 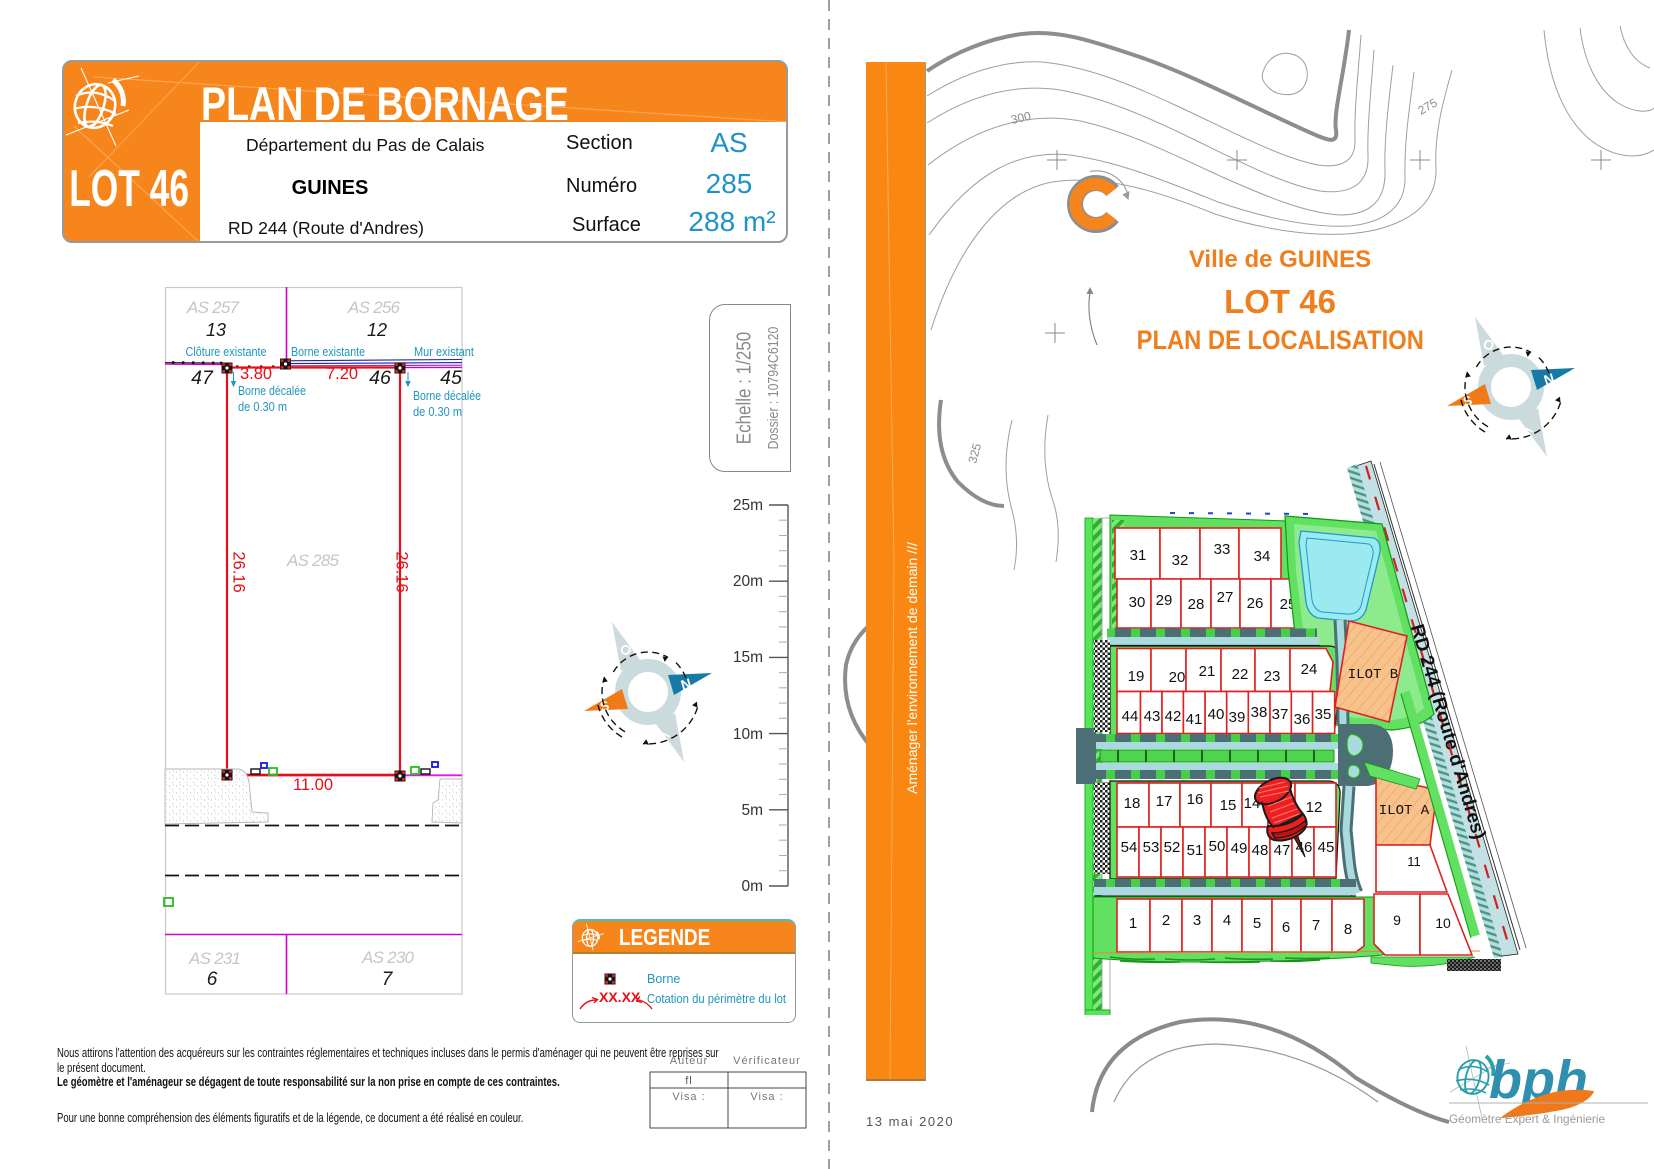 What do you see at coordinates (1216, 714) in the screenshot?
I see `svg-text: 40` at bounding box center [1216, 714].